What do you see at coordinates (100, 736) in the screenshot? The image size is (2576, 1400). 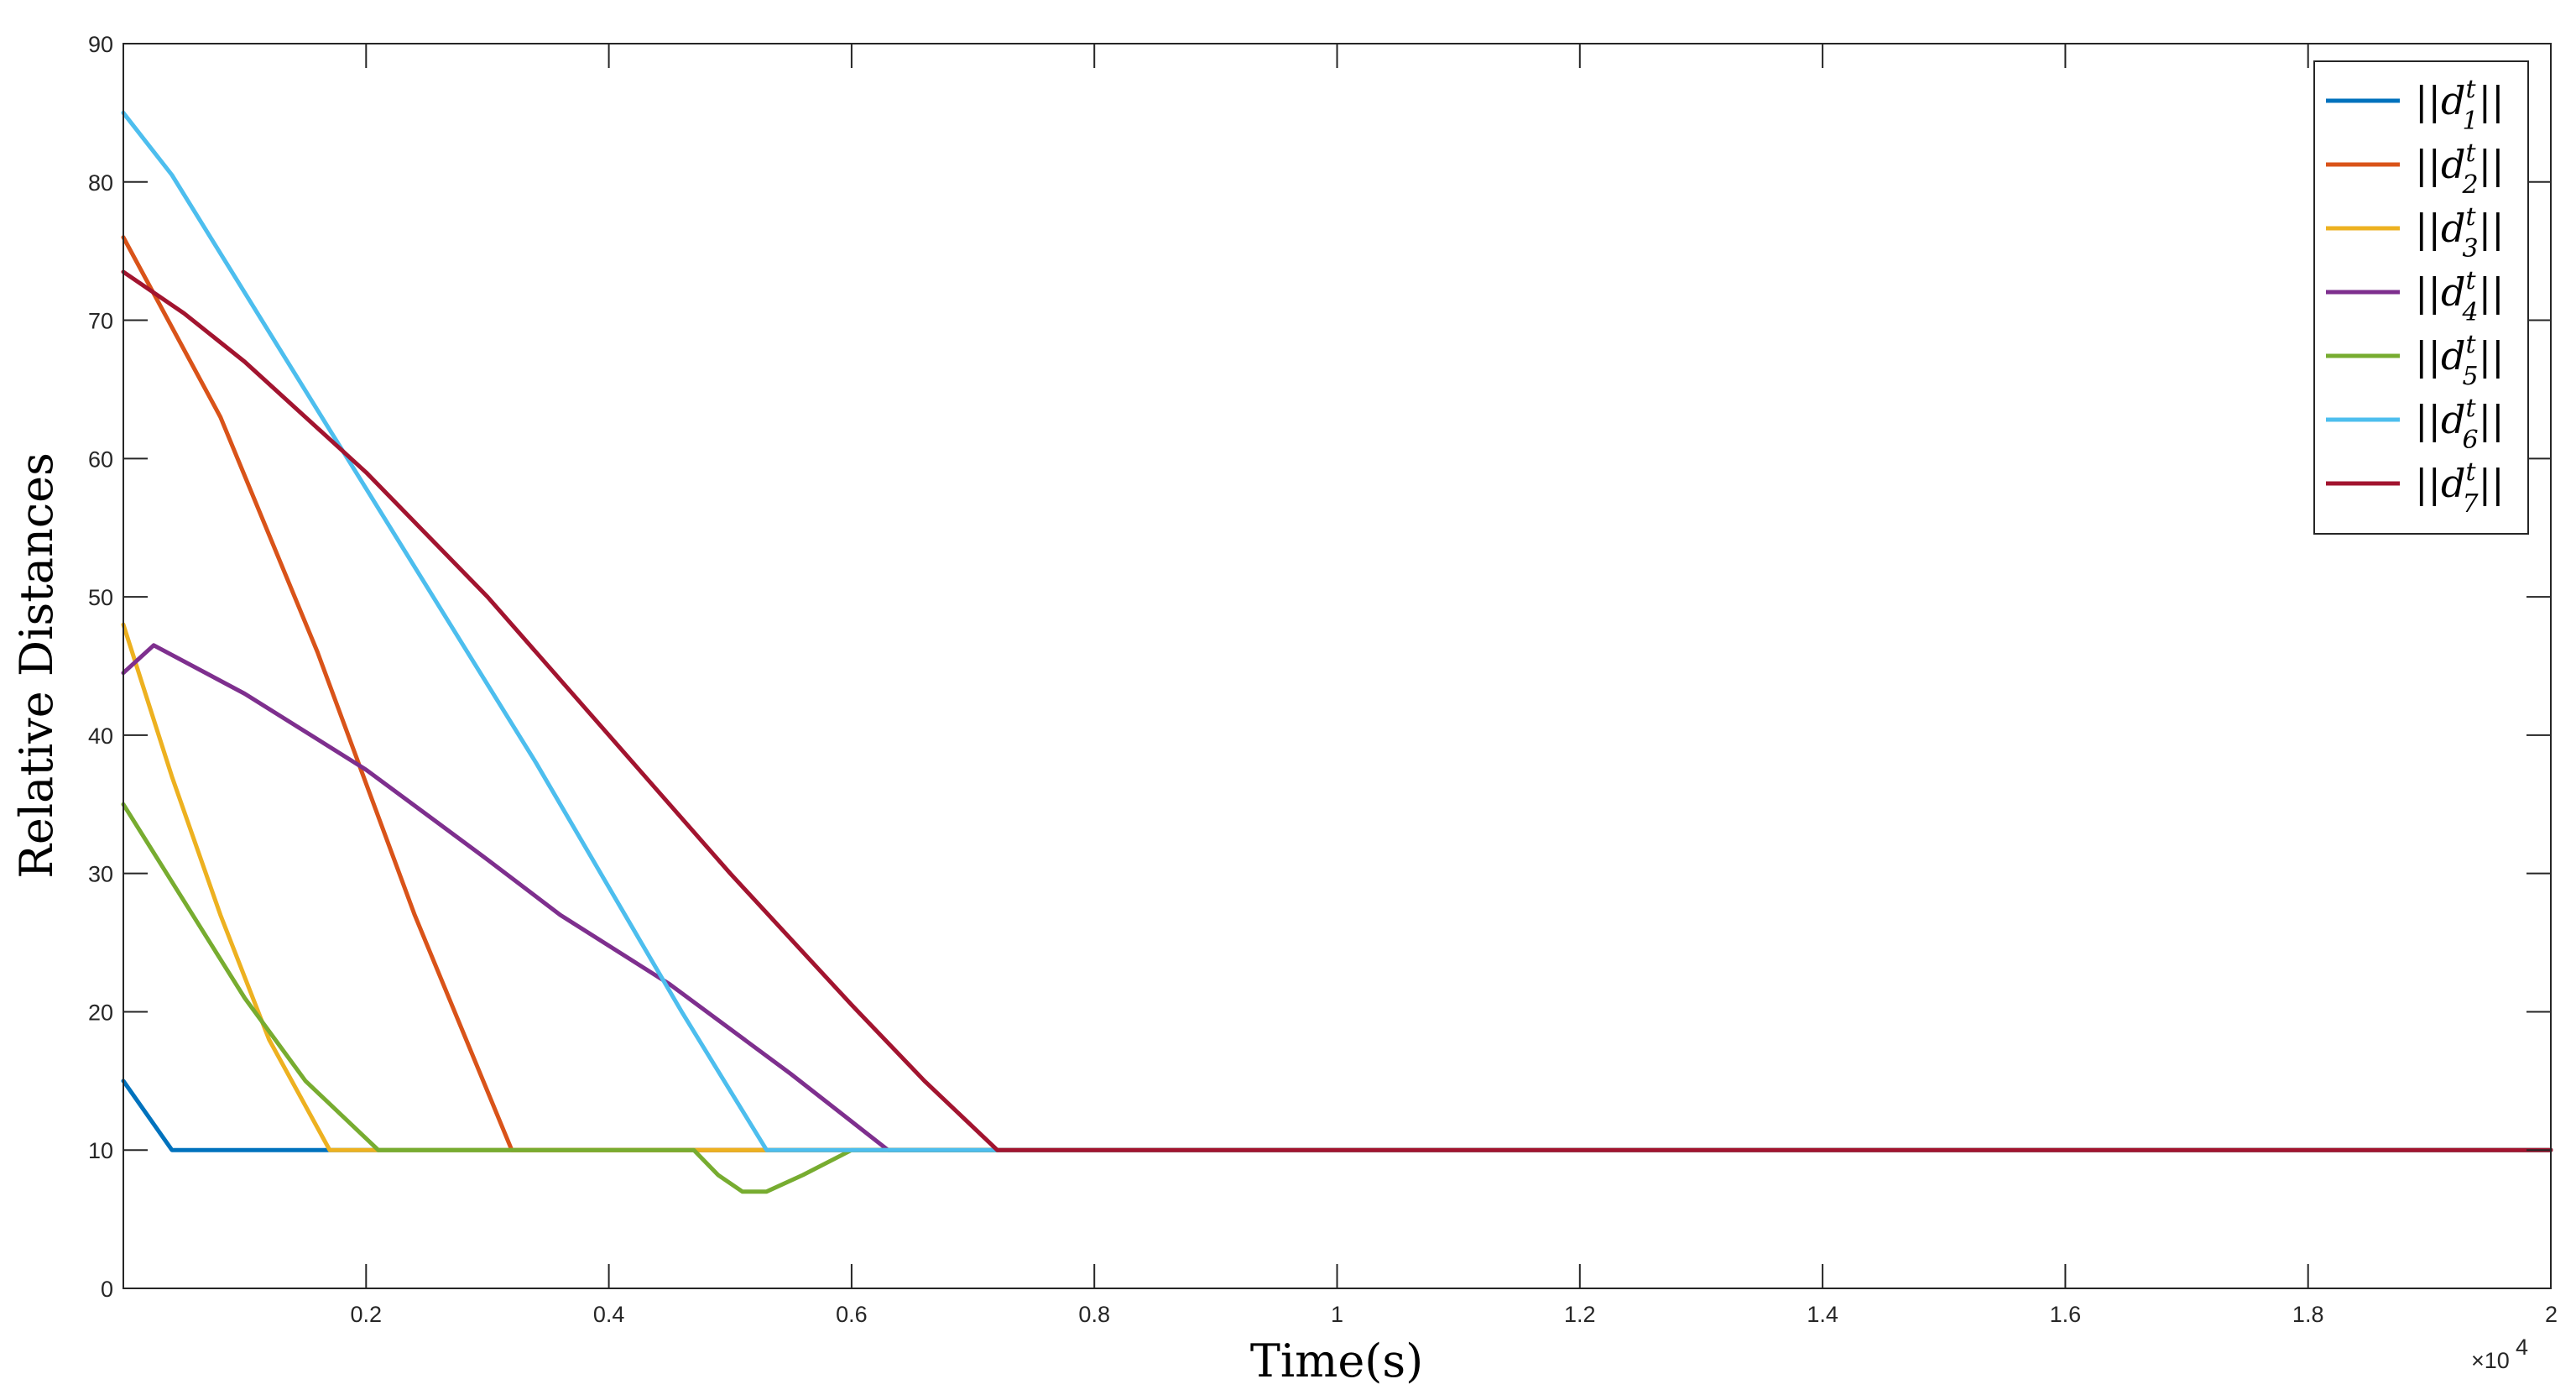 I see `y-tick-label: 40` at bounding box center [100, 736].